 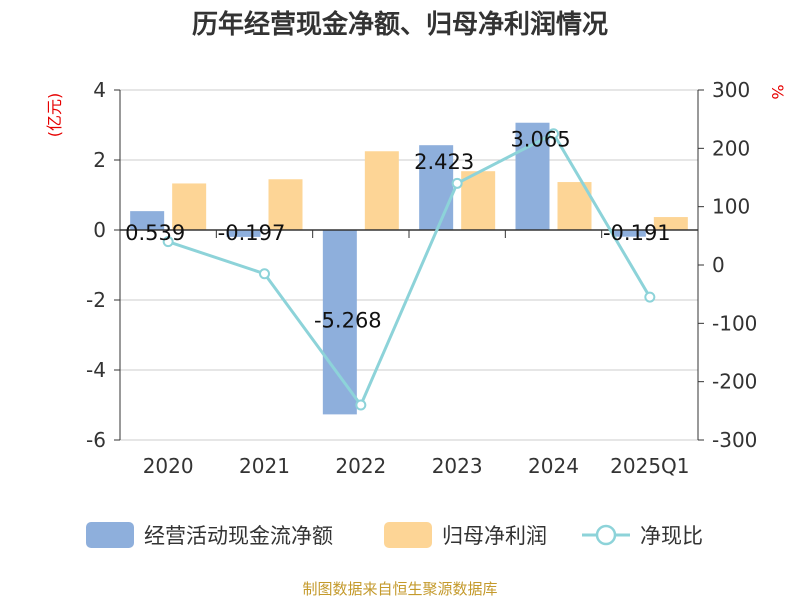 What do you see at coordinates (731, 148) in the screenshot?
I see `right-tick-label: 200` at bounding box center [731, 148].